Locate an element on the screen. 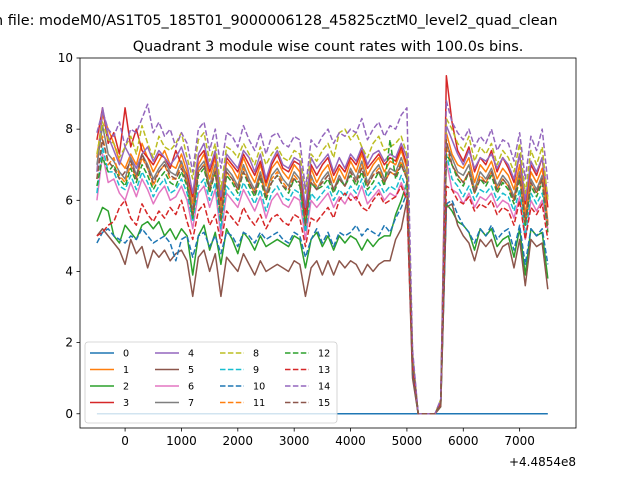 The width and height of the screenshot is (640, 480). x-tick-label: 0 is located at coordinates (125, 441).